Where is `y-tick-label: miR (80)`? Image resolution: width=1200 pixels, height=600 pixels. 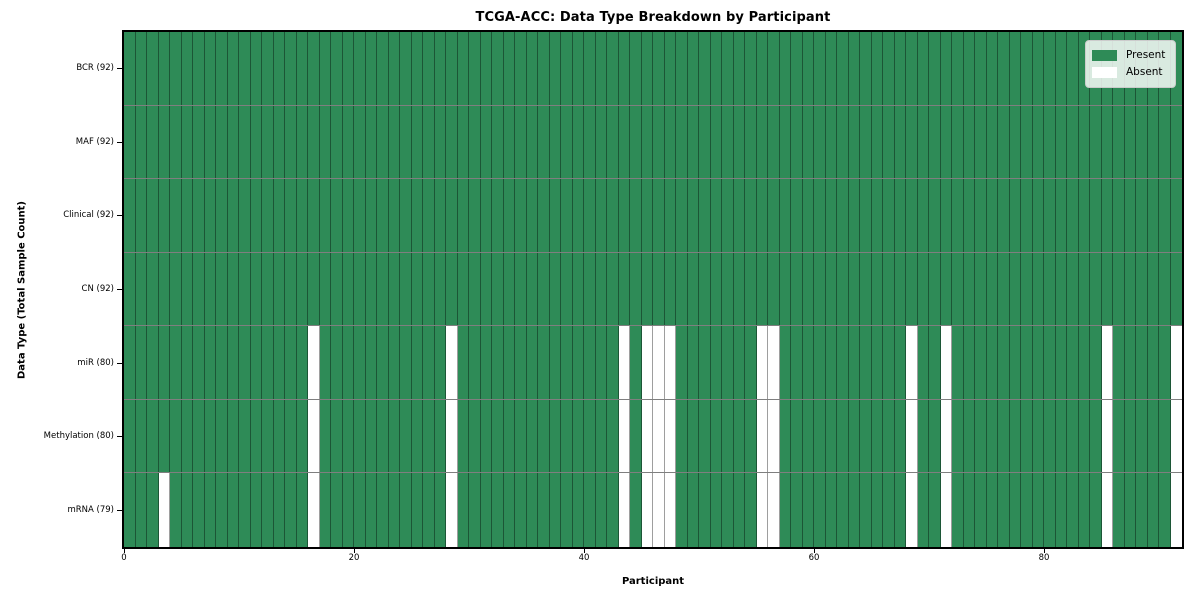
y-tick-label: miR (80) is located at coordinates (95, 362).